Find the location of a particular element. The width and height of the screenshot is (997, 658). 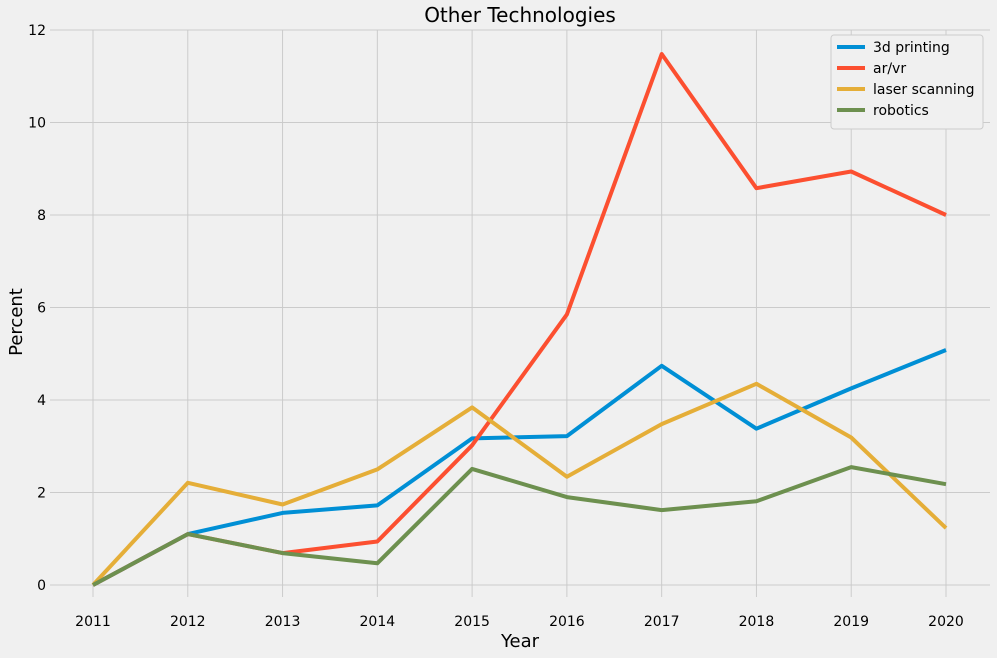

legend-label: 3d printing is located at coordinates (911, 48).